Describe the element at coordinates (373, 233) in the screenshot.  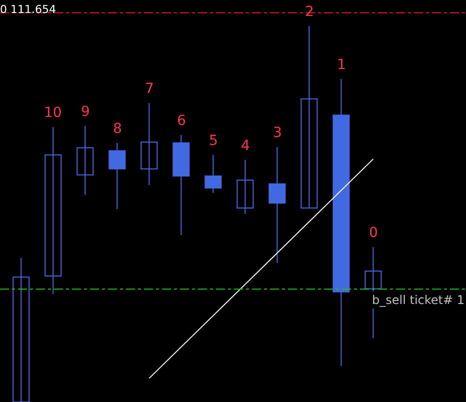
I see `x-tick-label: 0` at that location.